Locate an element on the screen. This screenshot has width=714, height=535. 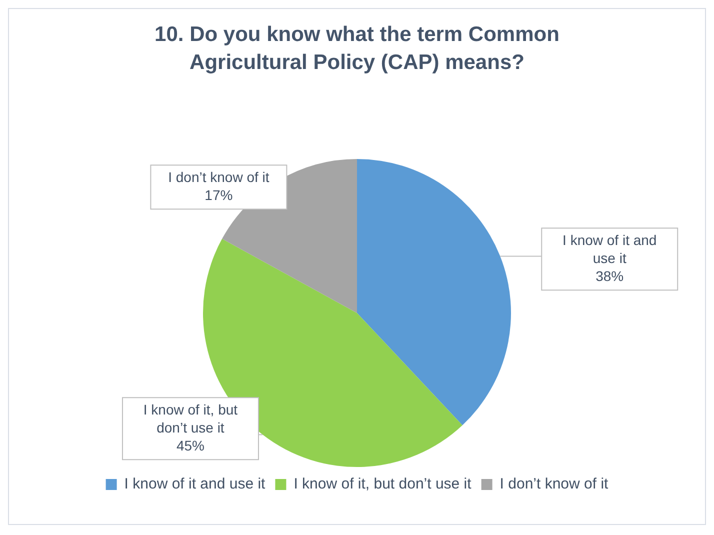
slice-label: I don’t know of it is located at coordinates (219, 176).